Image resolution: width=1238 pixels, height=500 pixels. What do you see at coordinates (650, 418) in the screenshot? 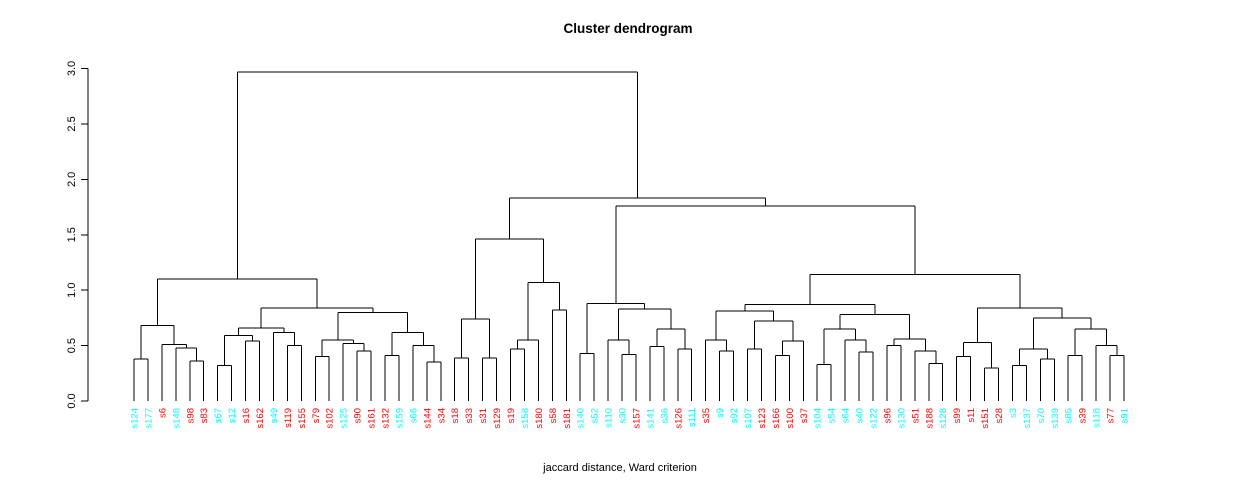
I see `leaf-label-s141: s141` at bounding box center [650, 418].